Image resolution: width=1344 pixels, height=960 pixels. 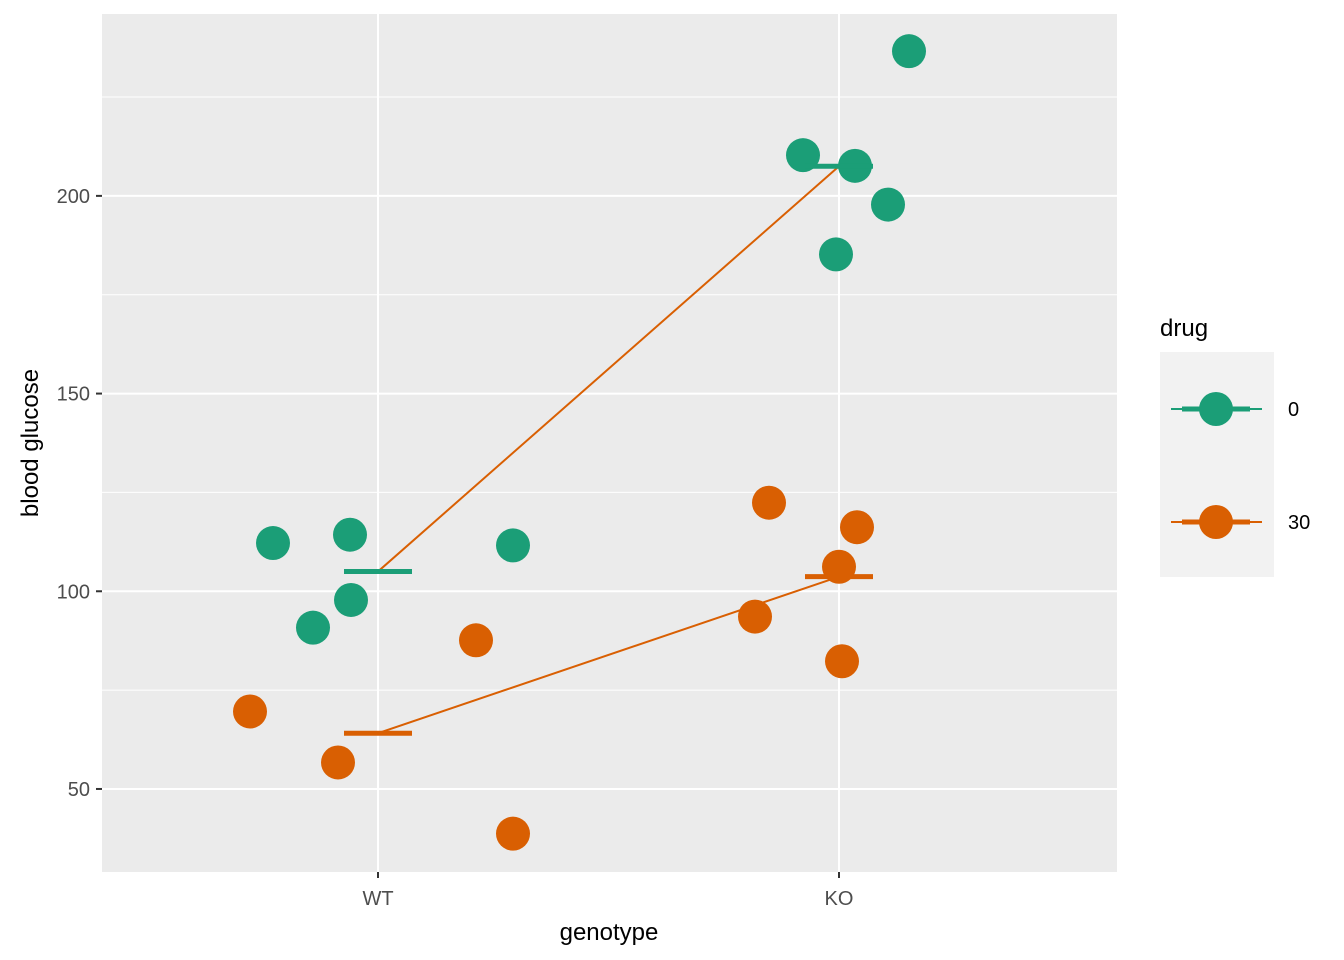 I want to click on legend-key-background, so click(x=1217, y=464).